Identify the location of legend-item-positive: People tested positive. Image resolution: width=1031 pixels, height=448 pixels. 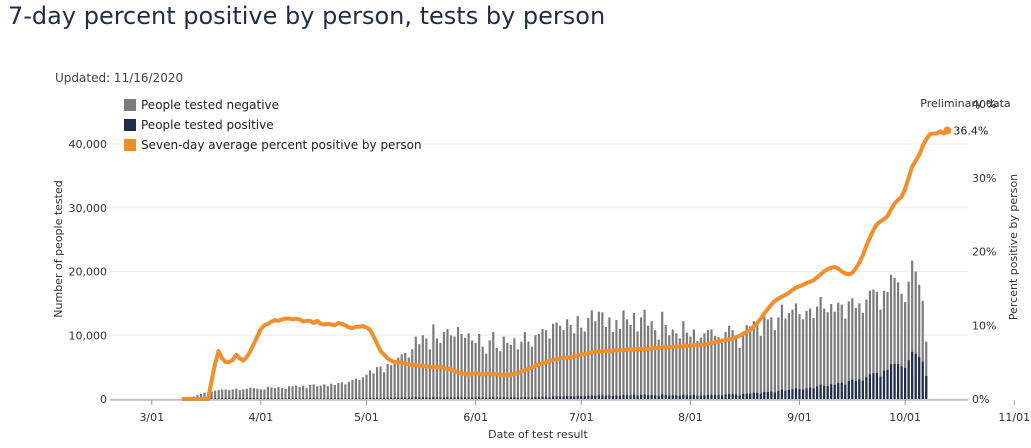
(273, 125).